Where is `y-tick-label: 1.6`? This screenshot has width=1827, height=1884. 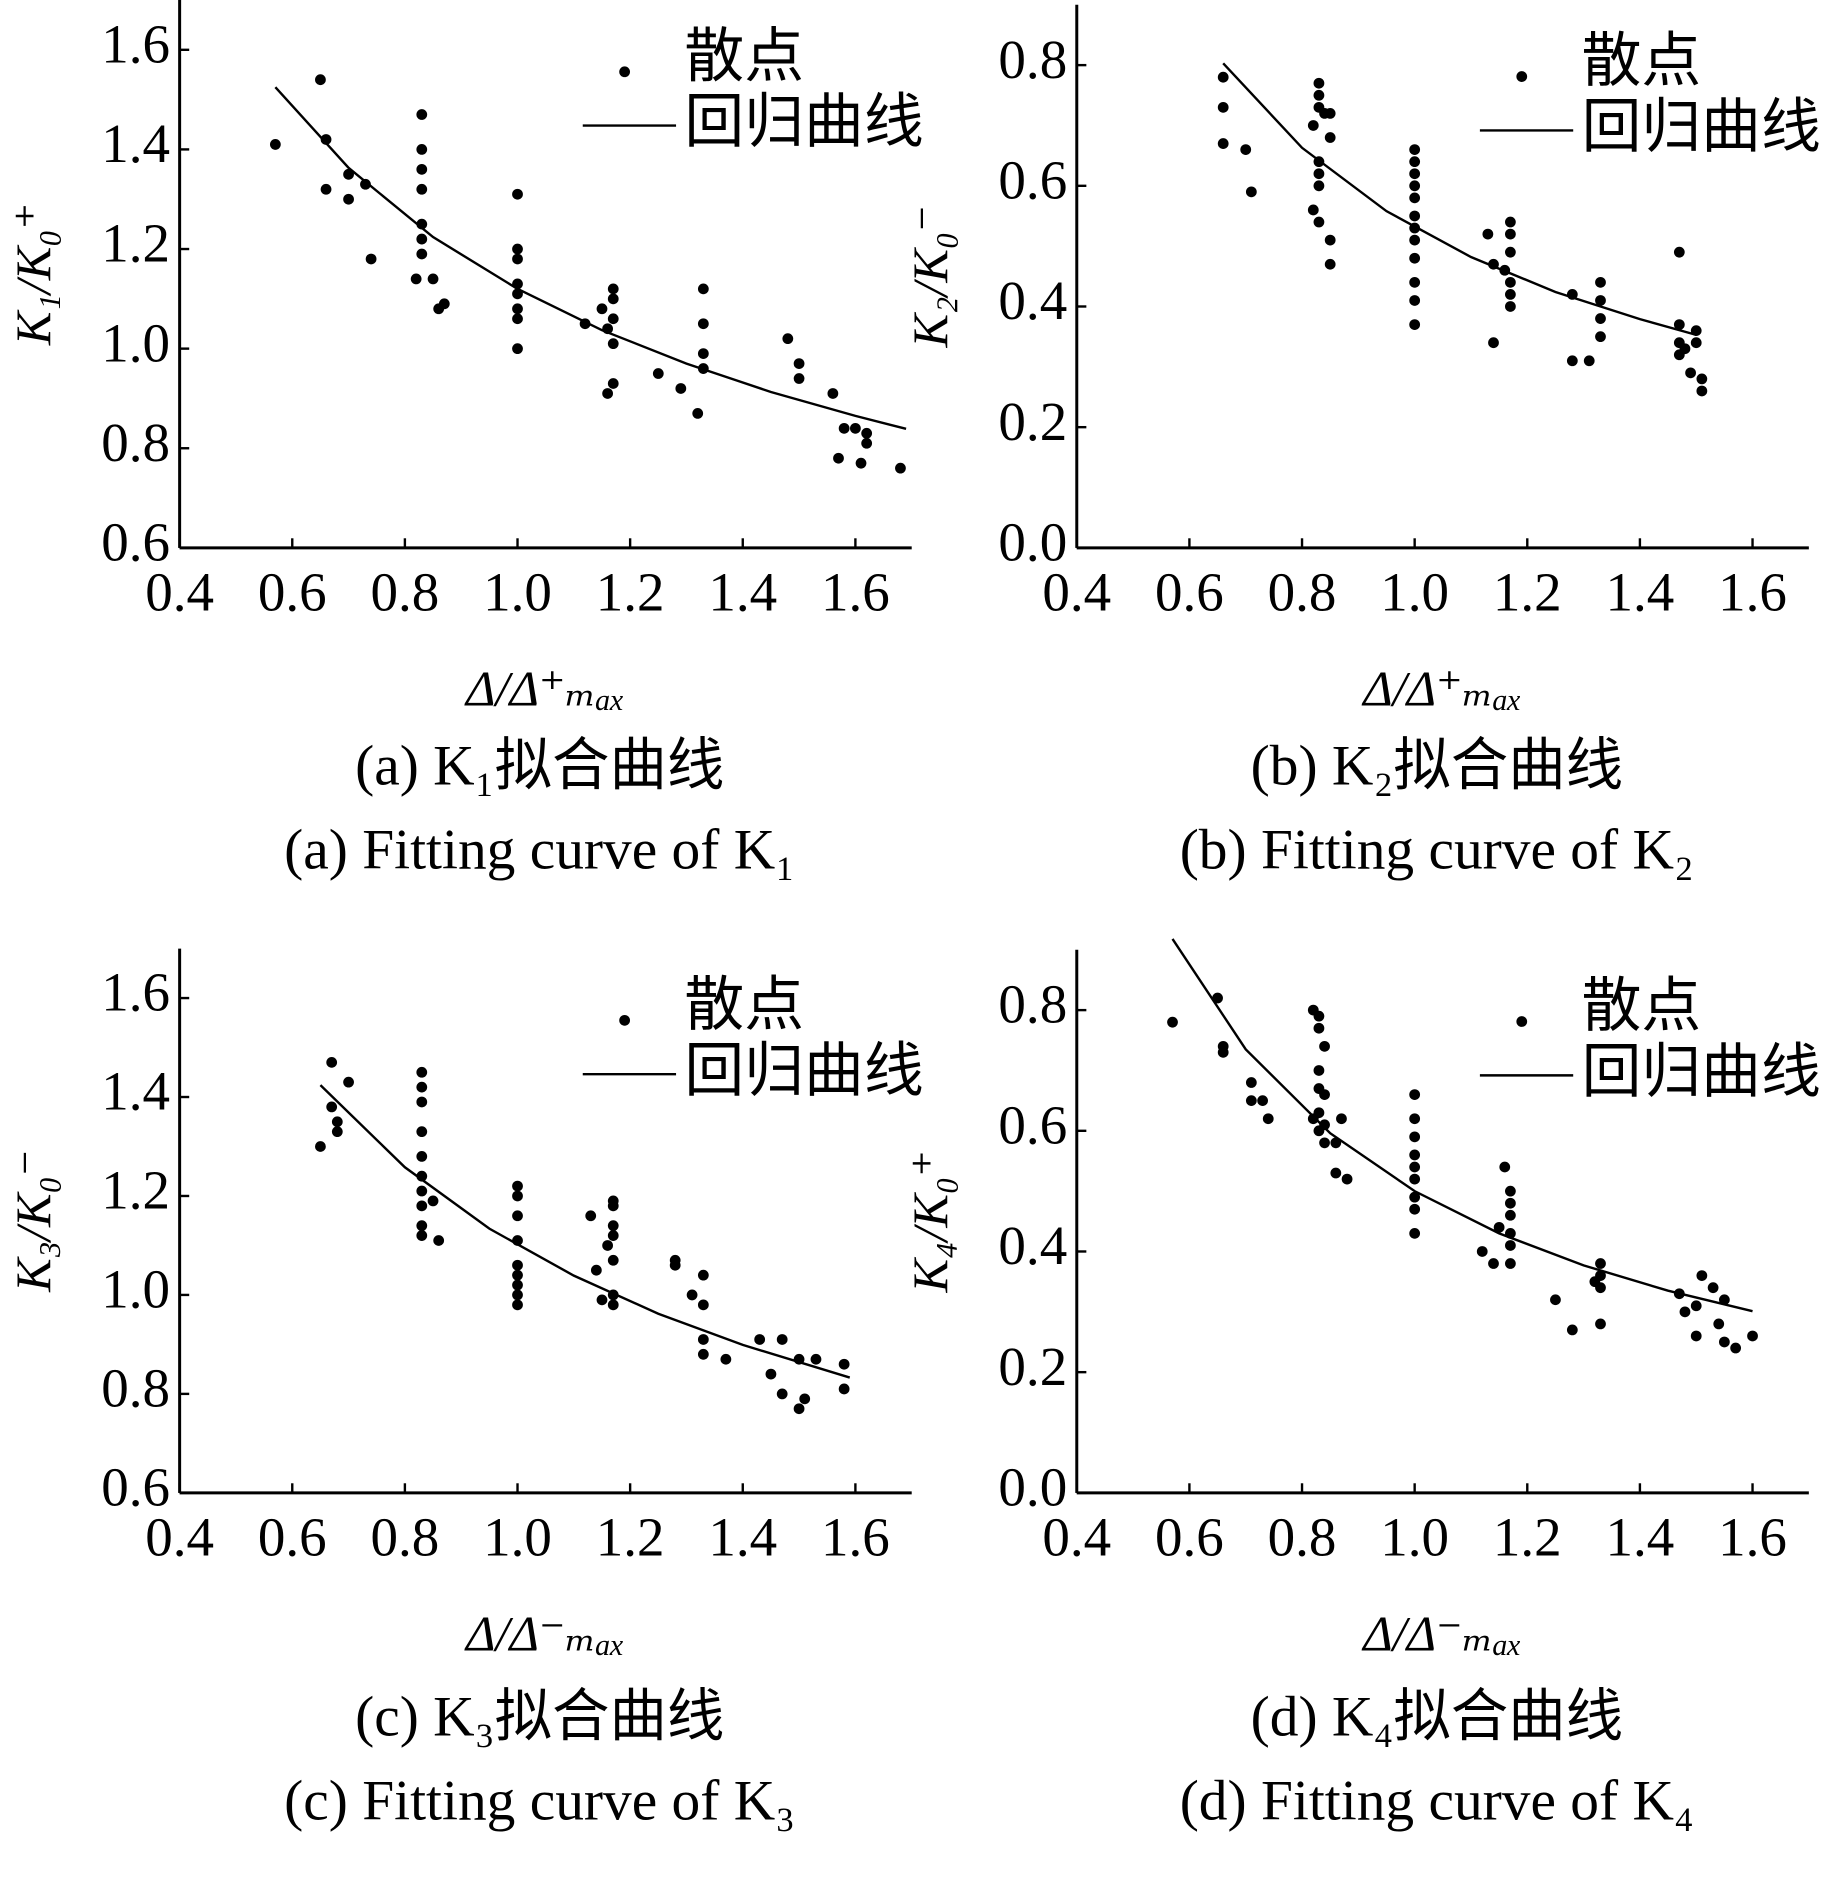
y-tick-label: 1.6 is located at coordinates (135, 992).